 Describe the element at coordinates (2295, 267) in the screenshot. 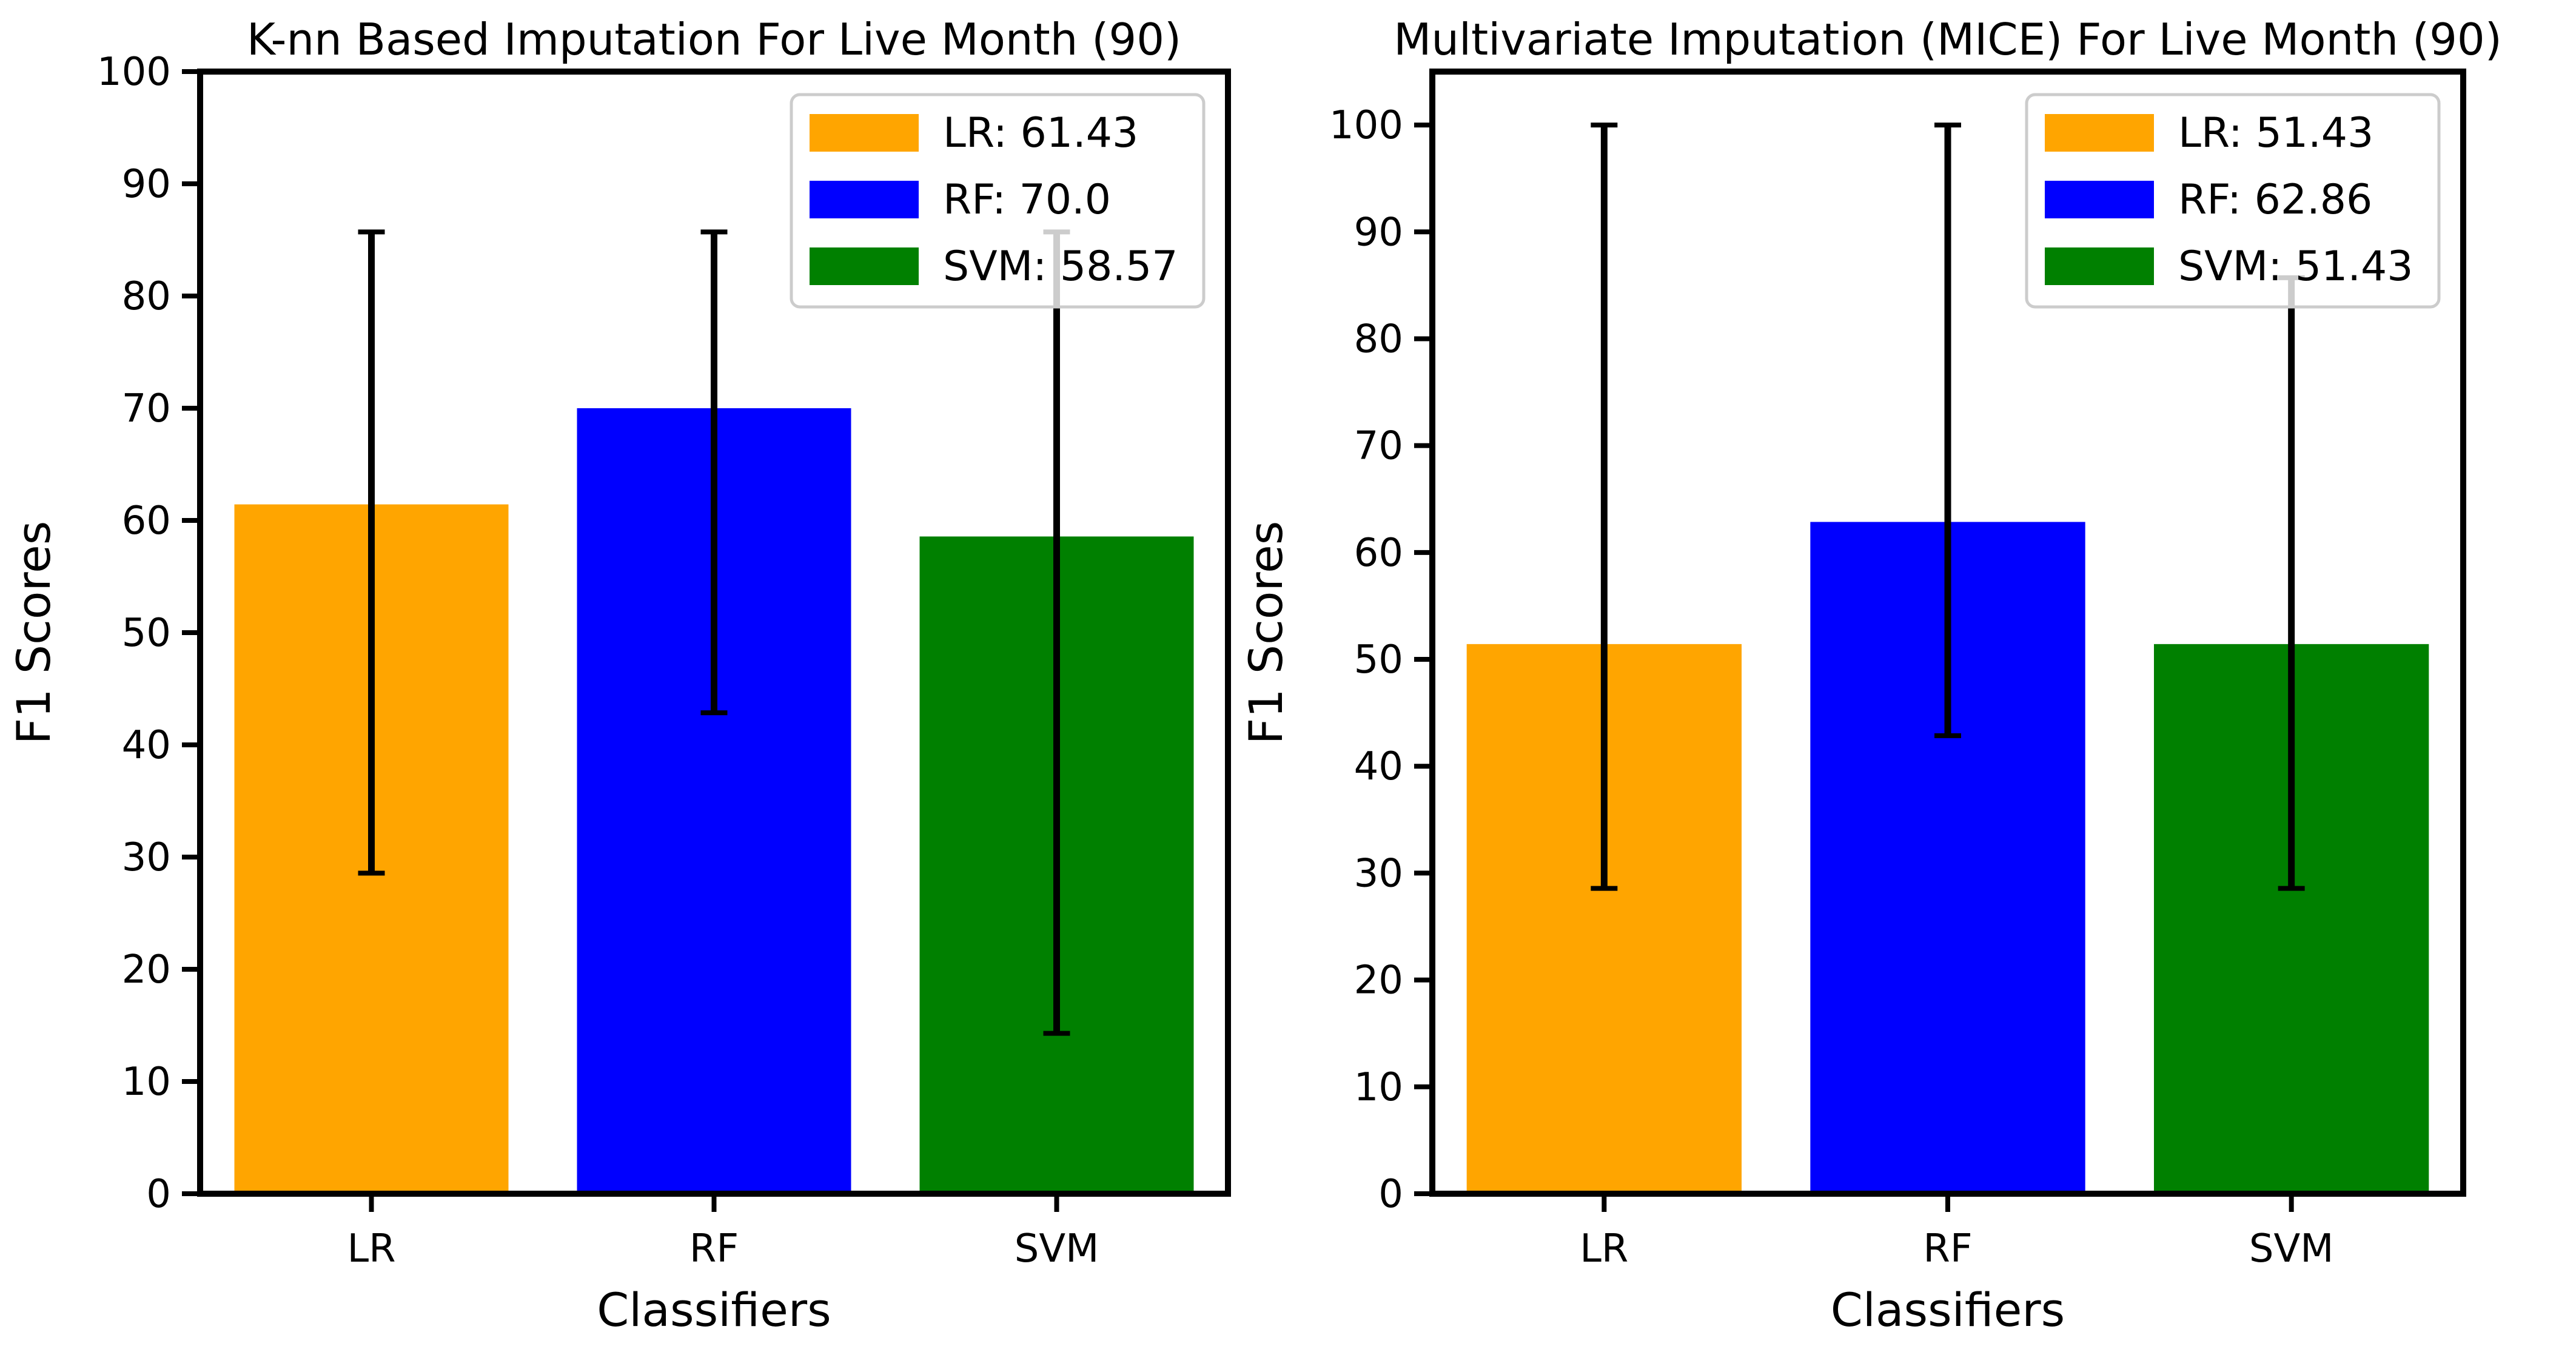

I see `legend-entry: SVM: 51.43` at that location.